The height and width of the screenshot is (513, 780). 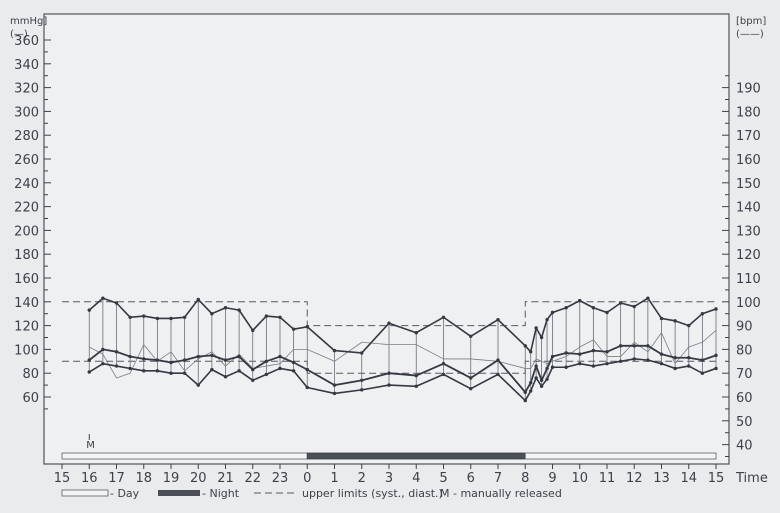 What do you see at coordinates (362, 478) in the screenshot?
I see `time-tick-label: 2` at bounding box center [362, 478].